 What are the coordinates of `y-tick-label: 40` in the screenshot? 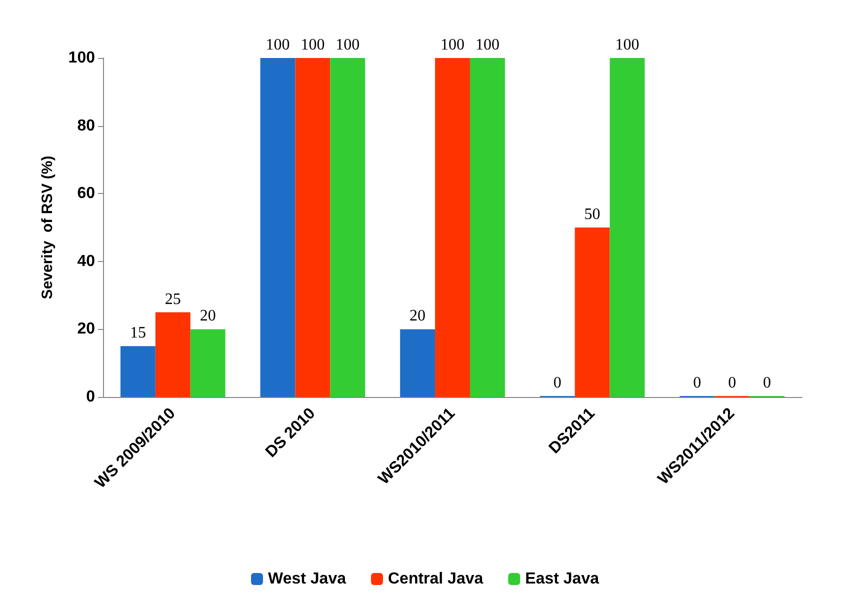 It's located at (86, 261).